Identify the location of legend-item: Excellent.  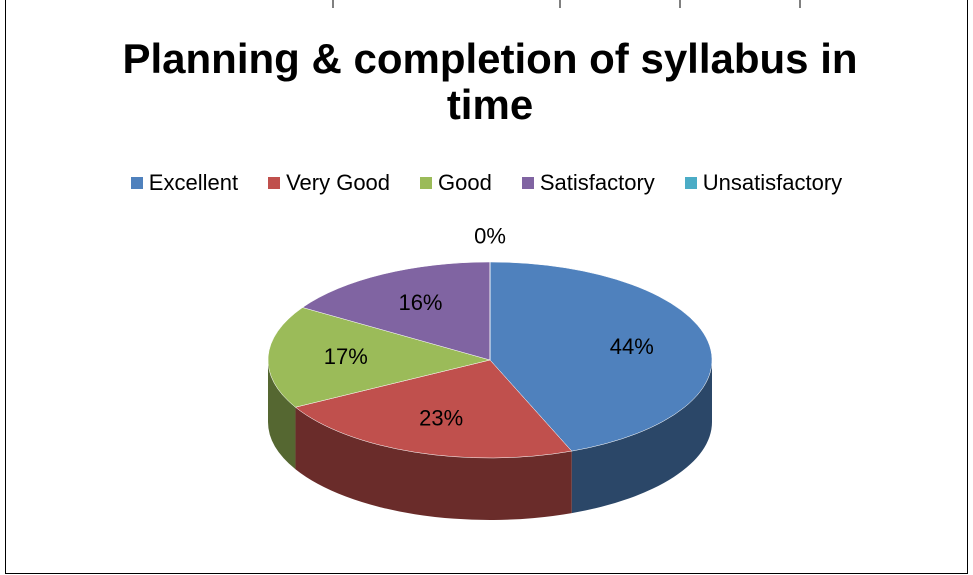
(184, 183).